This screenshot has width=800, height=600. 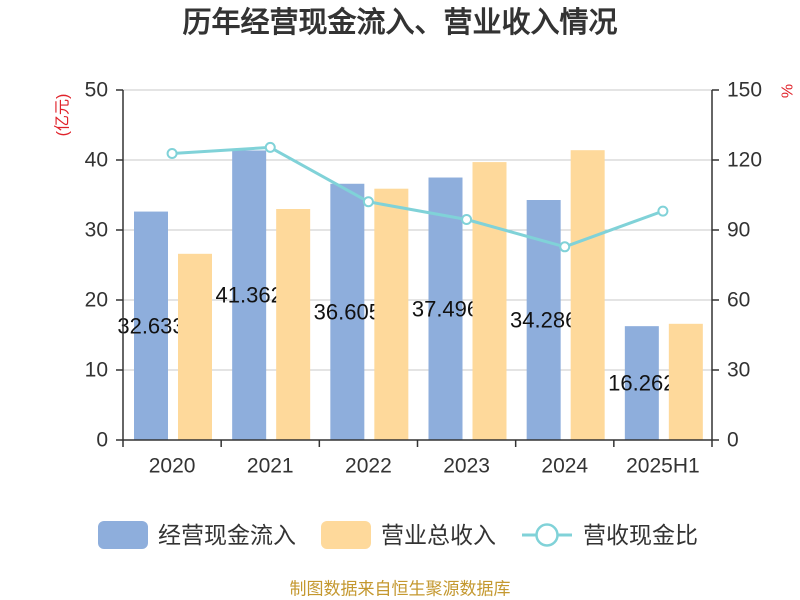 I want to click on left-axis-tick-label: 0, so click(x=102, y=440).